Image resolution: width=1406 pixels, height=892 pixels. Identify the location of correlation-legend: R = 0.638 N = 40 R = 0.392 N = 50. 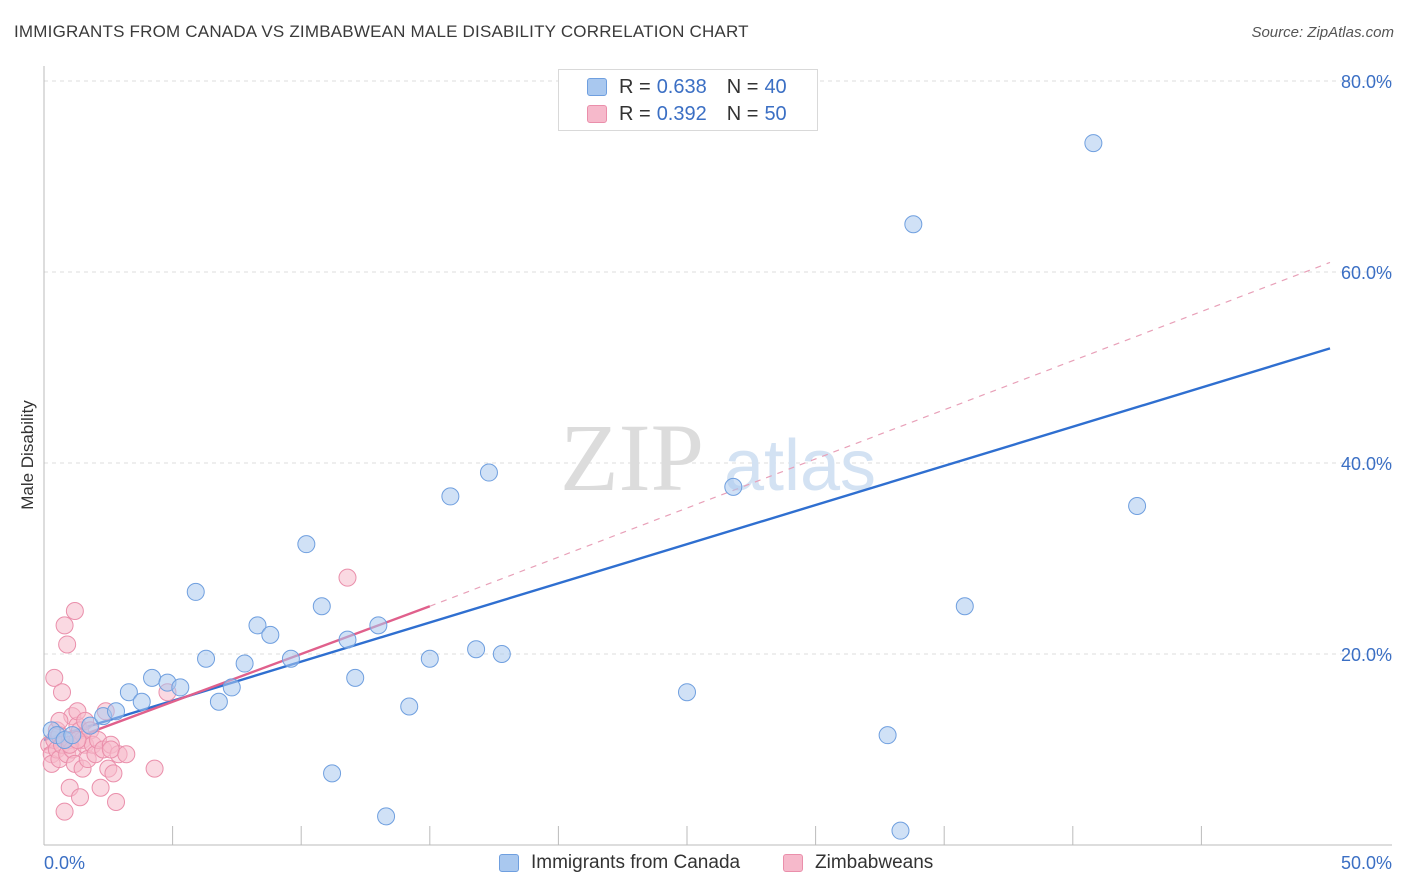
(688, 100).